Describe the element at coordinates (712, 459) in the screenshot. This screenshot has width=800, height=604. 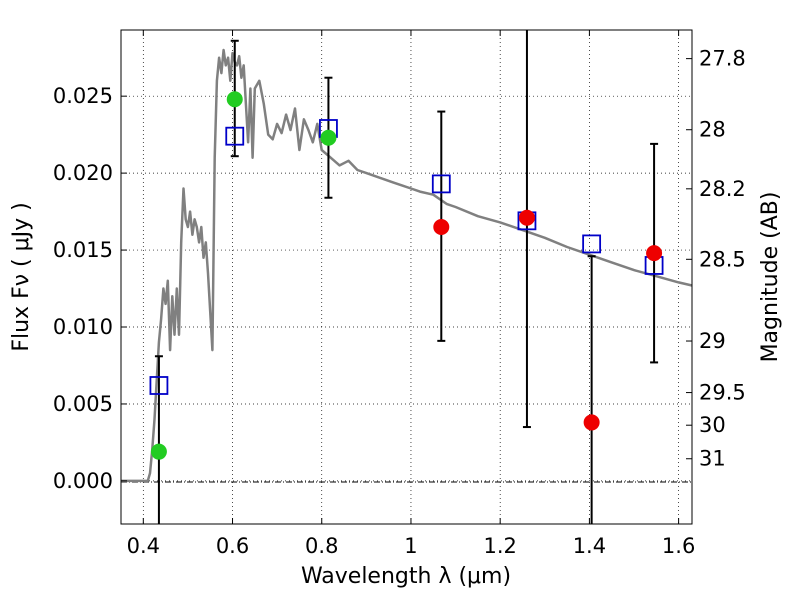
I see `magnitude-tick-label: 31` at that location.